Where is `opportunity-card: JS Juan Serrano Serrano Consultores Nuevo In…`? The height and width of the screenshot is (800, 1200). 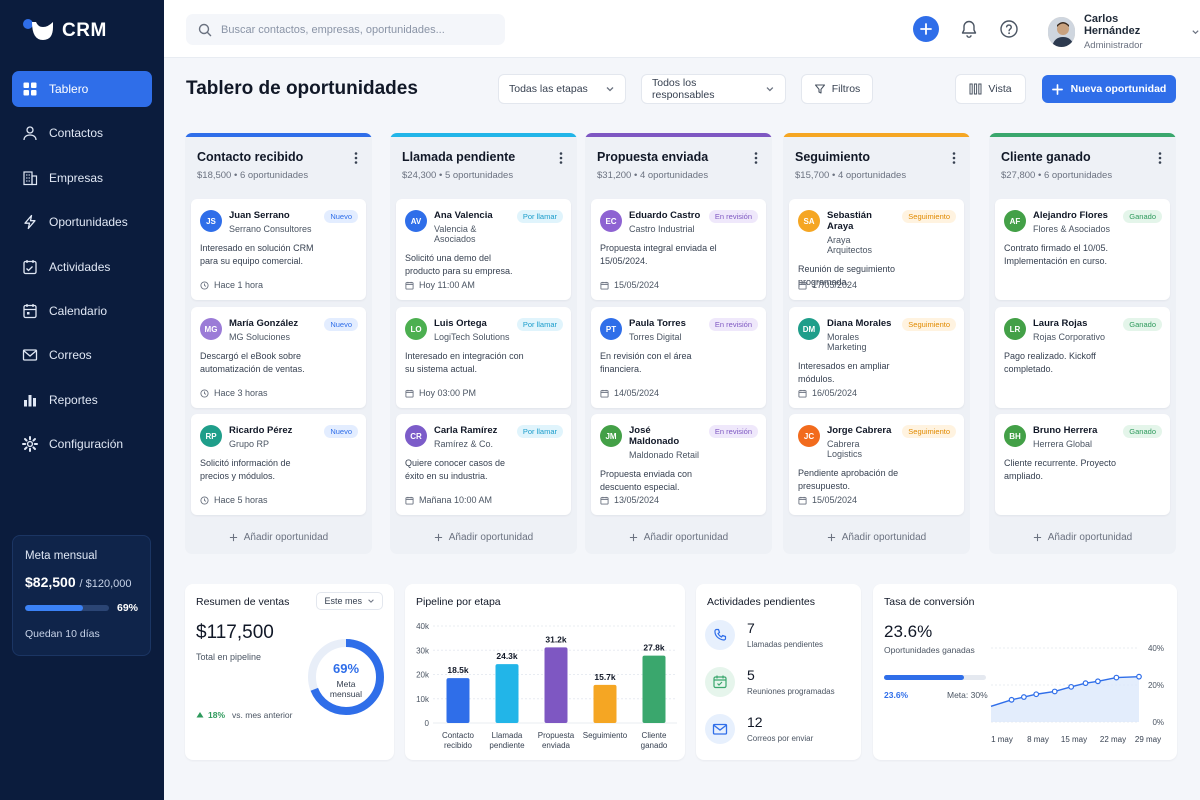
opportunity-card: JS Juan Serrano Serrano Consultores Nuevo In… is located at coordinates (278, 249).